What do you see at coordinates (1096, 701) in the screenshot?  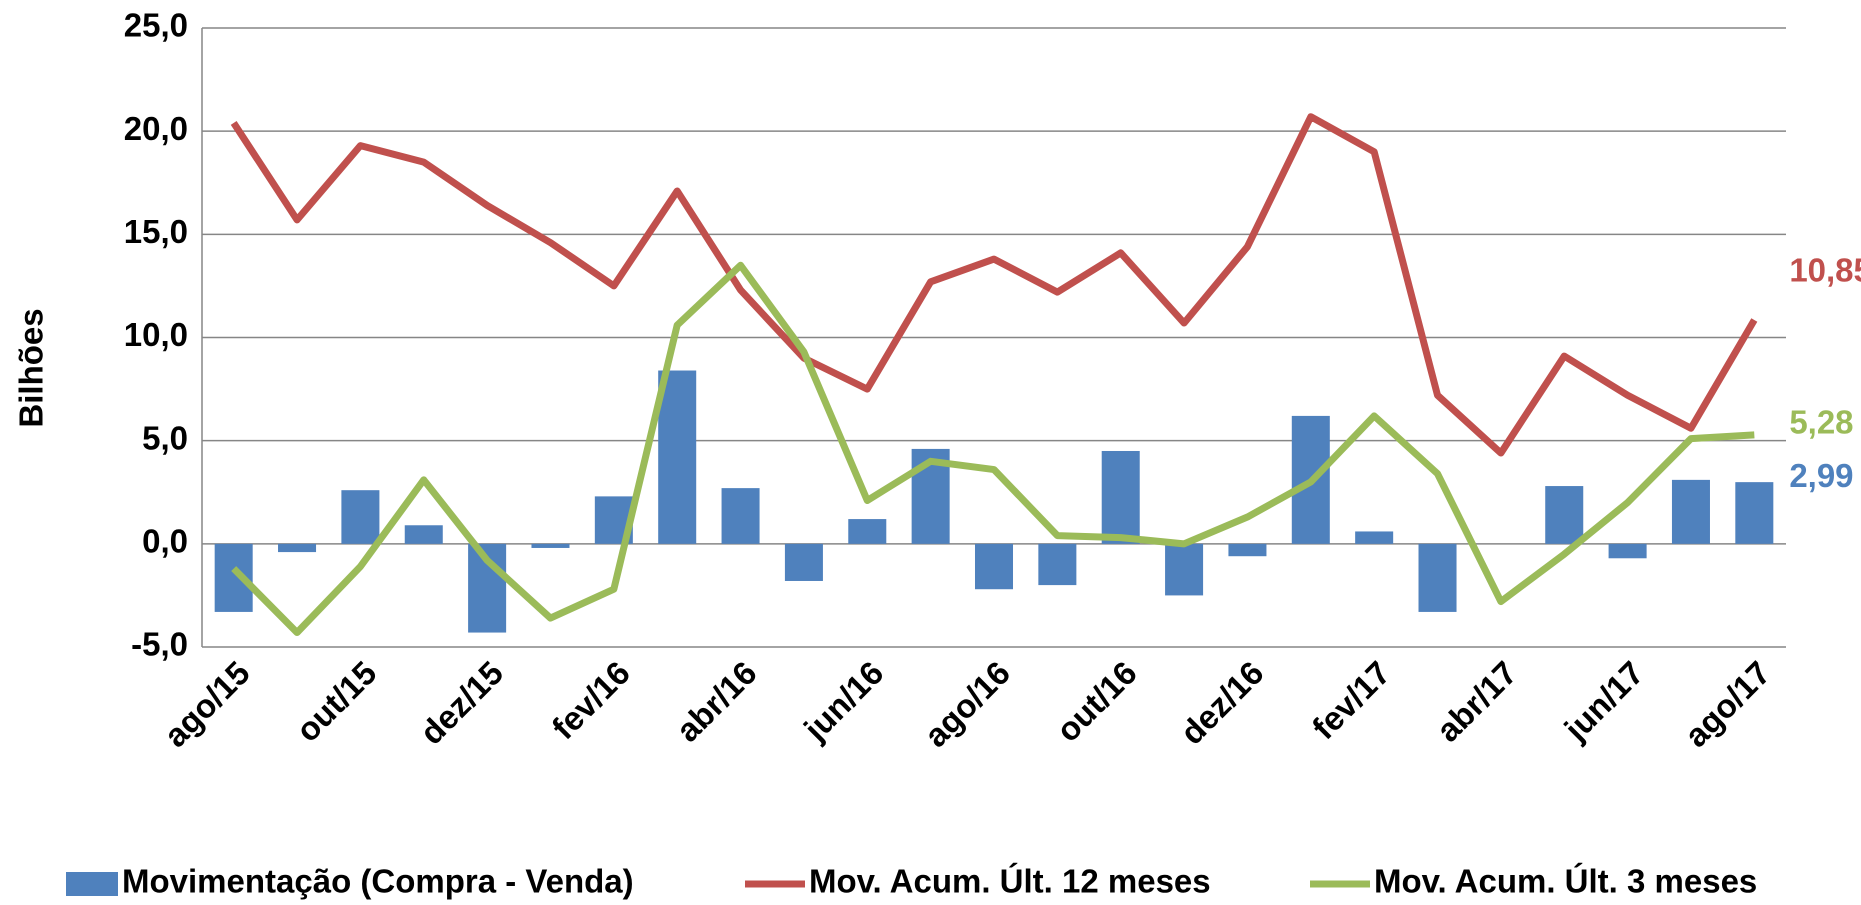 I see `x-tick-label: out/16` at bounding box center [1096, 701].